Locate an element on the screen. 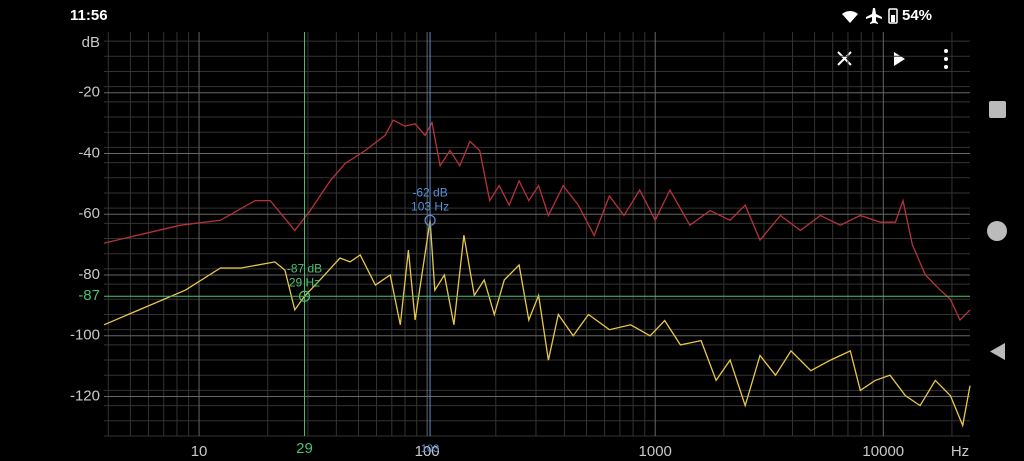 The height and width of the screenshot is (461, 1024). battery-percent: 54% is located at coordinates (917, 15).